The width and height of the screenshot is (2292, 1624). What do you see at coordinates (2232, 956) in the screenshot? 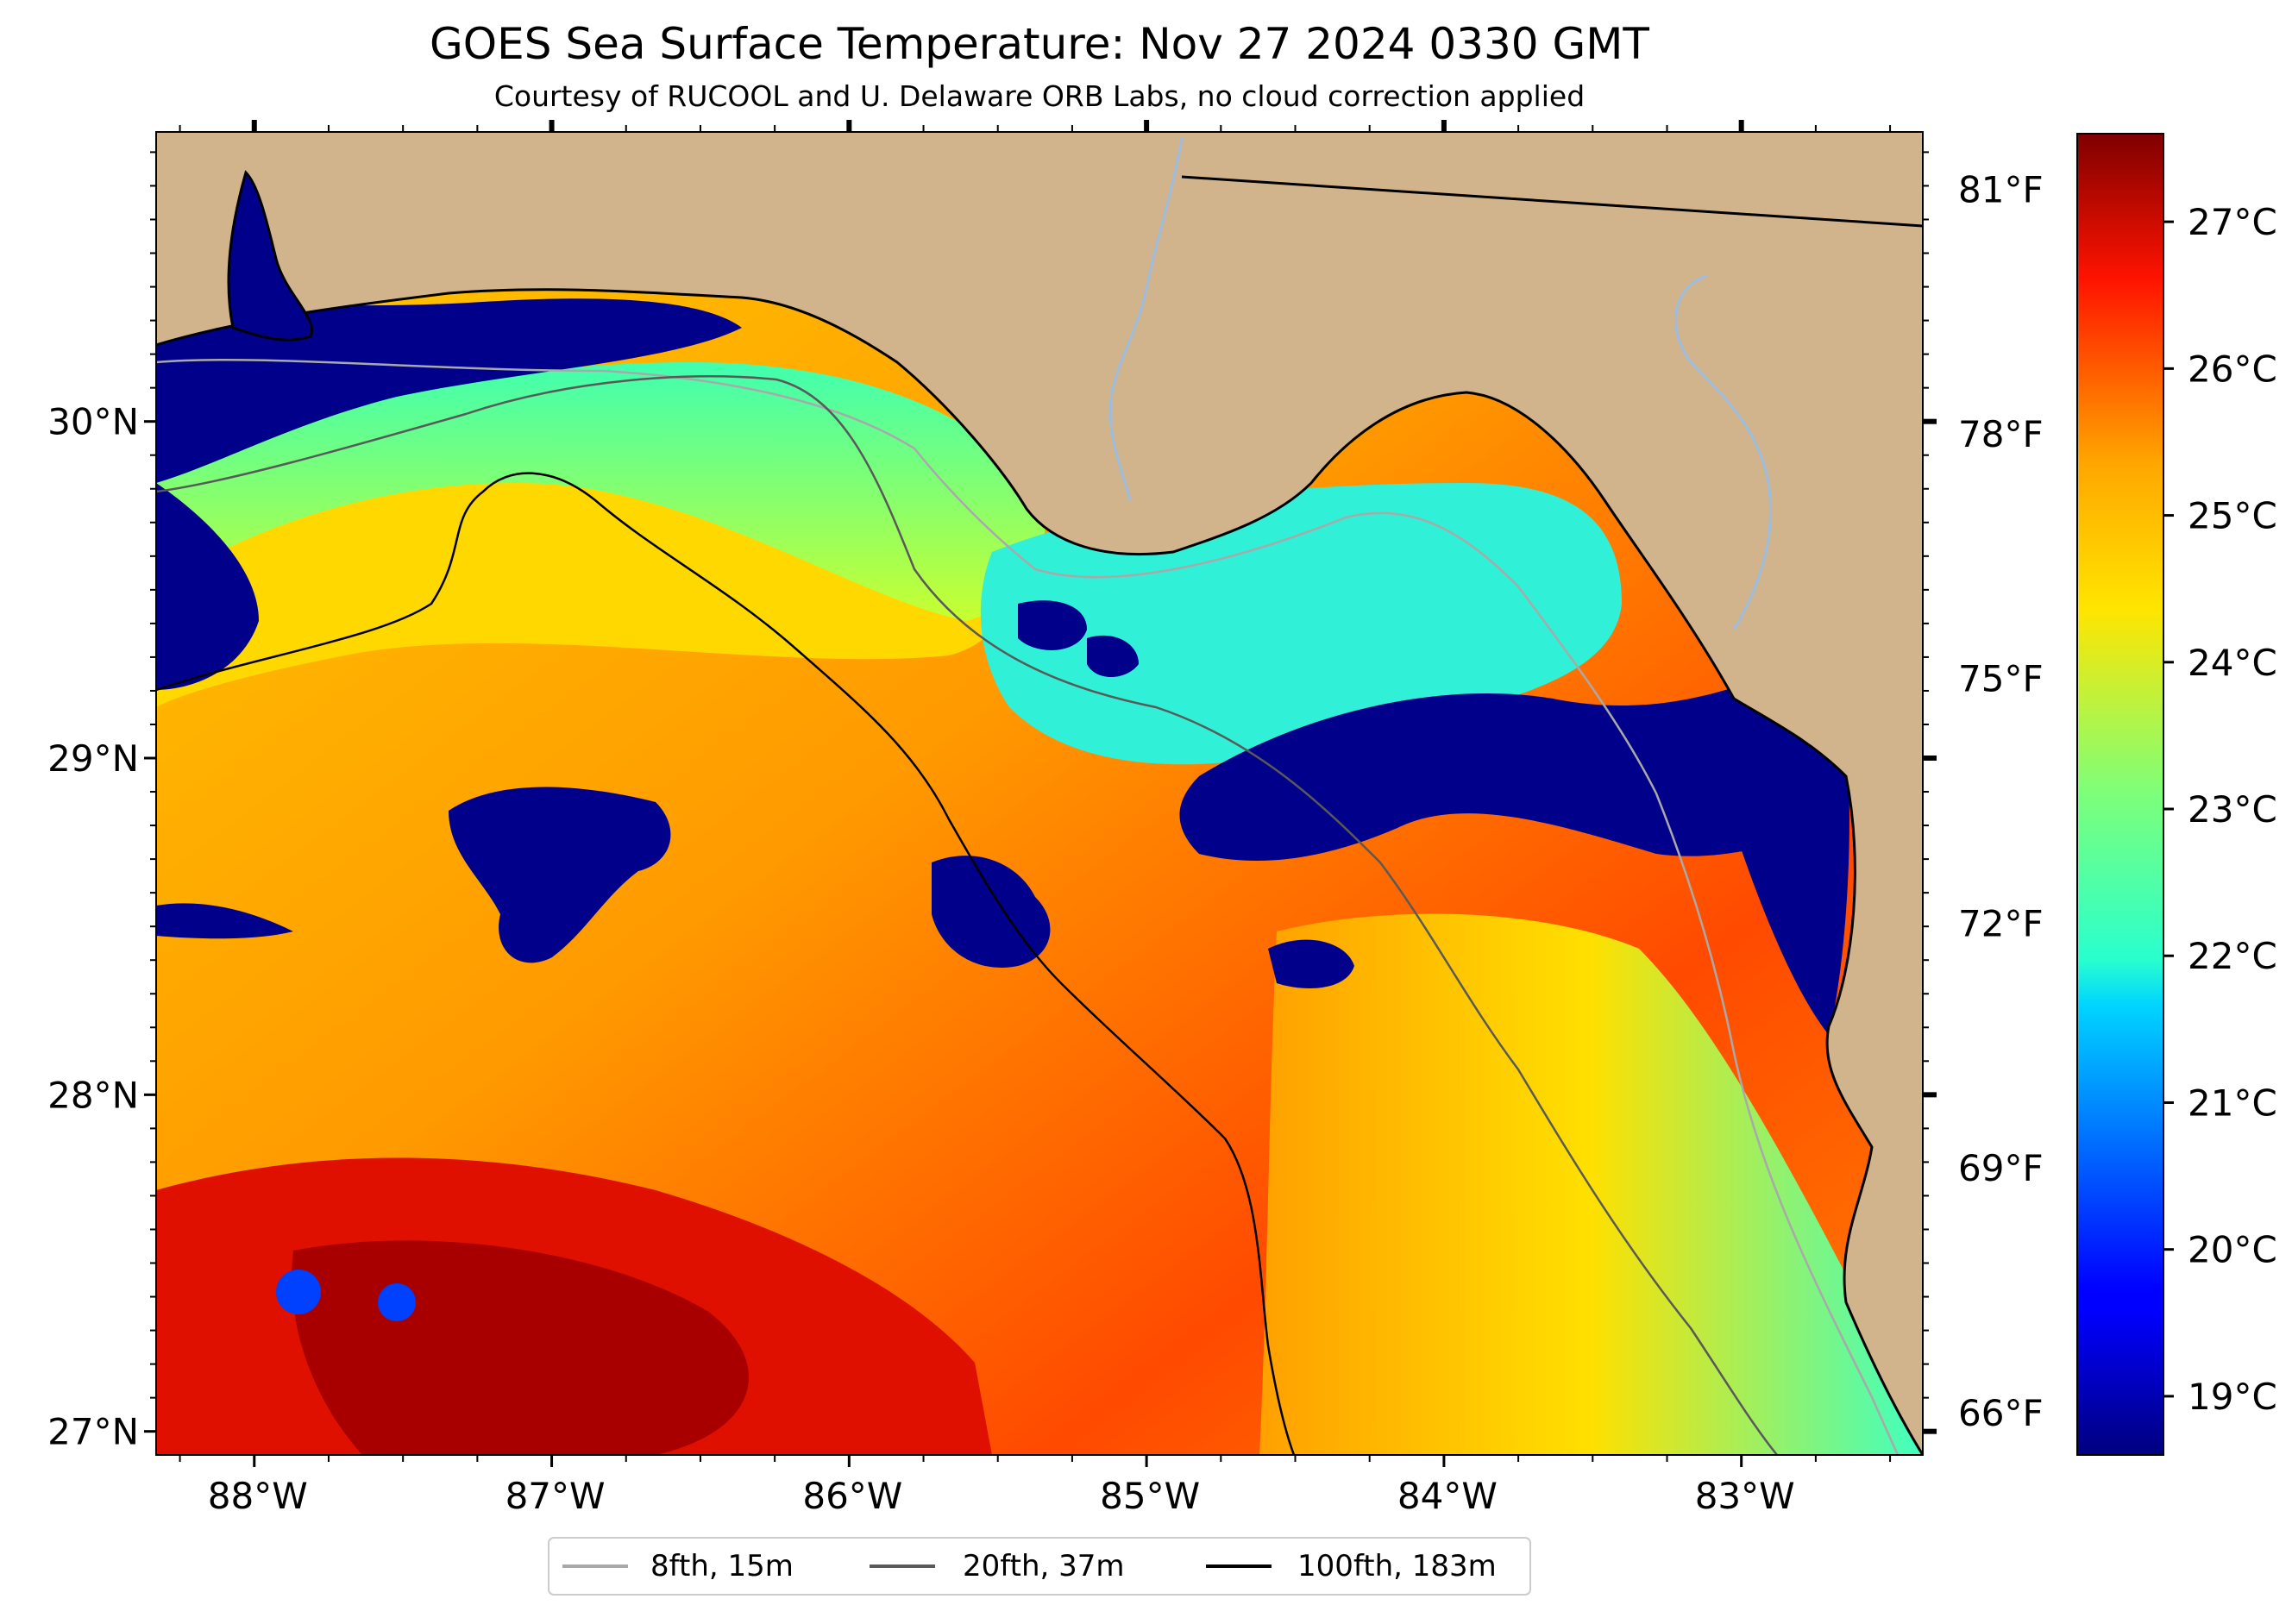
I see `colorbar-tick-label: 22°C` at bounding box center [2232, 956].